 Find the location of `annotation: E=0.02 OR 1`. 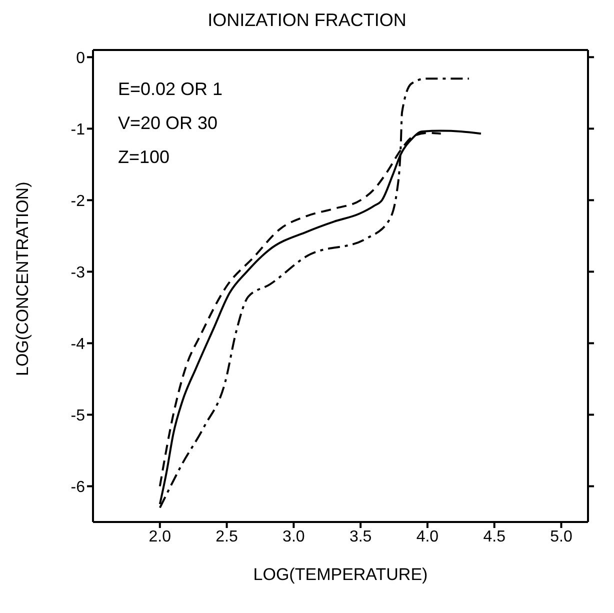

annotation: E=0.02 OR 1 is located at coordinates (170, 89).